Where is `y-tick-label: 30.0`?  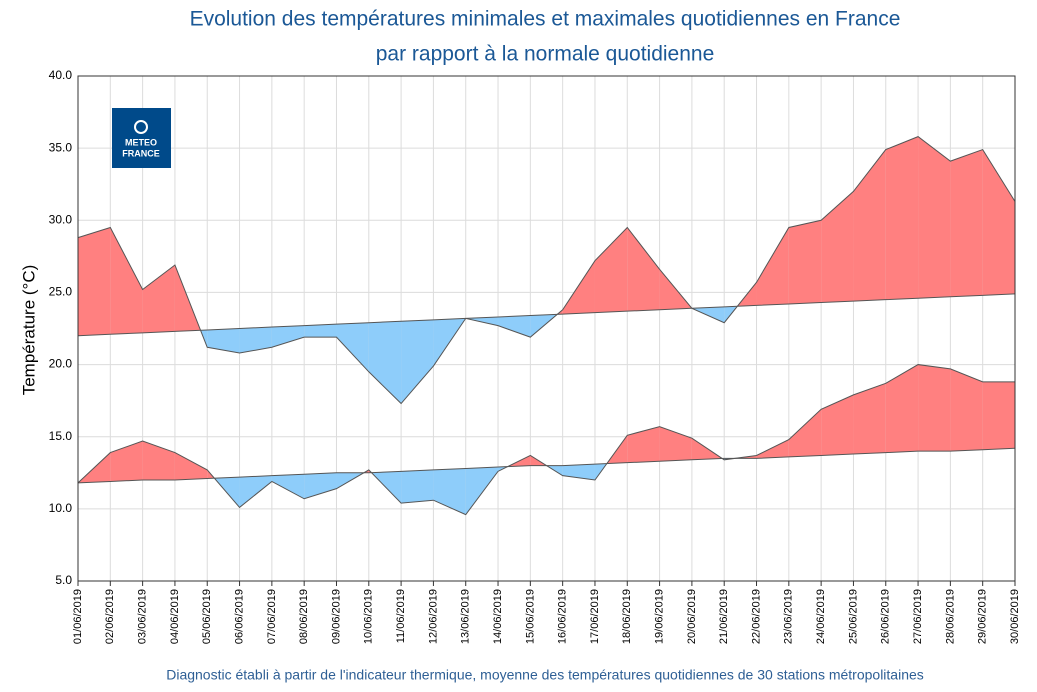
y-tick-label: 30.0 is located at coordinates (61, 219).